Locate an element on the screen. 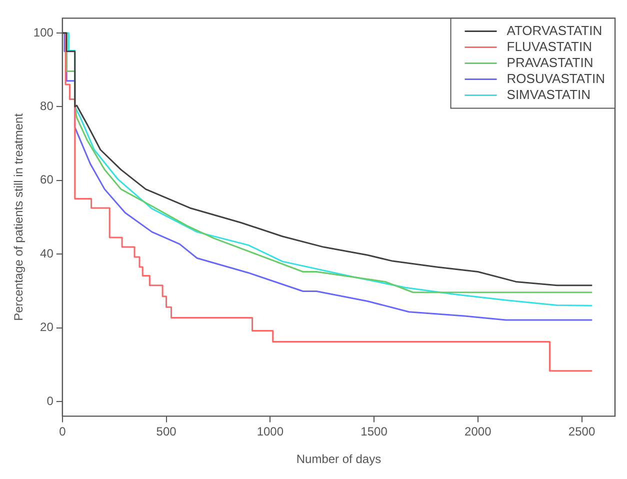 The image size is (627, 479). x-tick-label: 2000 is located at coordinates (478, 431).